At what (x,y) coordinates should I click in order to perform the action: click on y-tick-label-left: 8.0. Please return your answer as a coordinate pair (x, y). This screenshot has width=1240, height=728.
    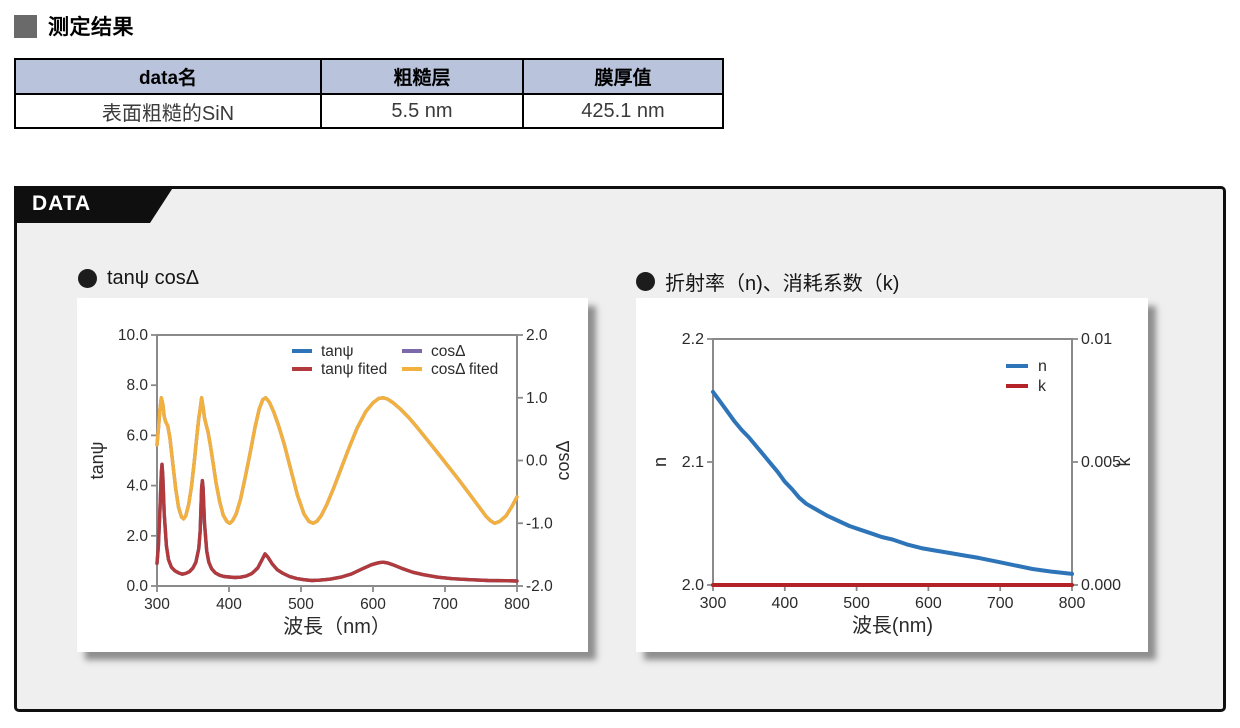
    Looking at the image, I should click on (137, 385).